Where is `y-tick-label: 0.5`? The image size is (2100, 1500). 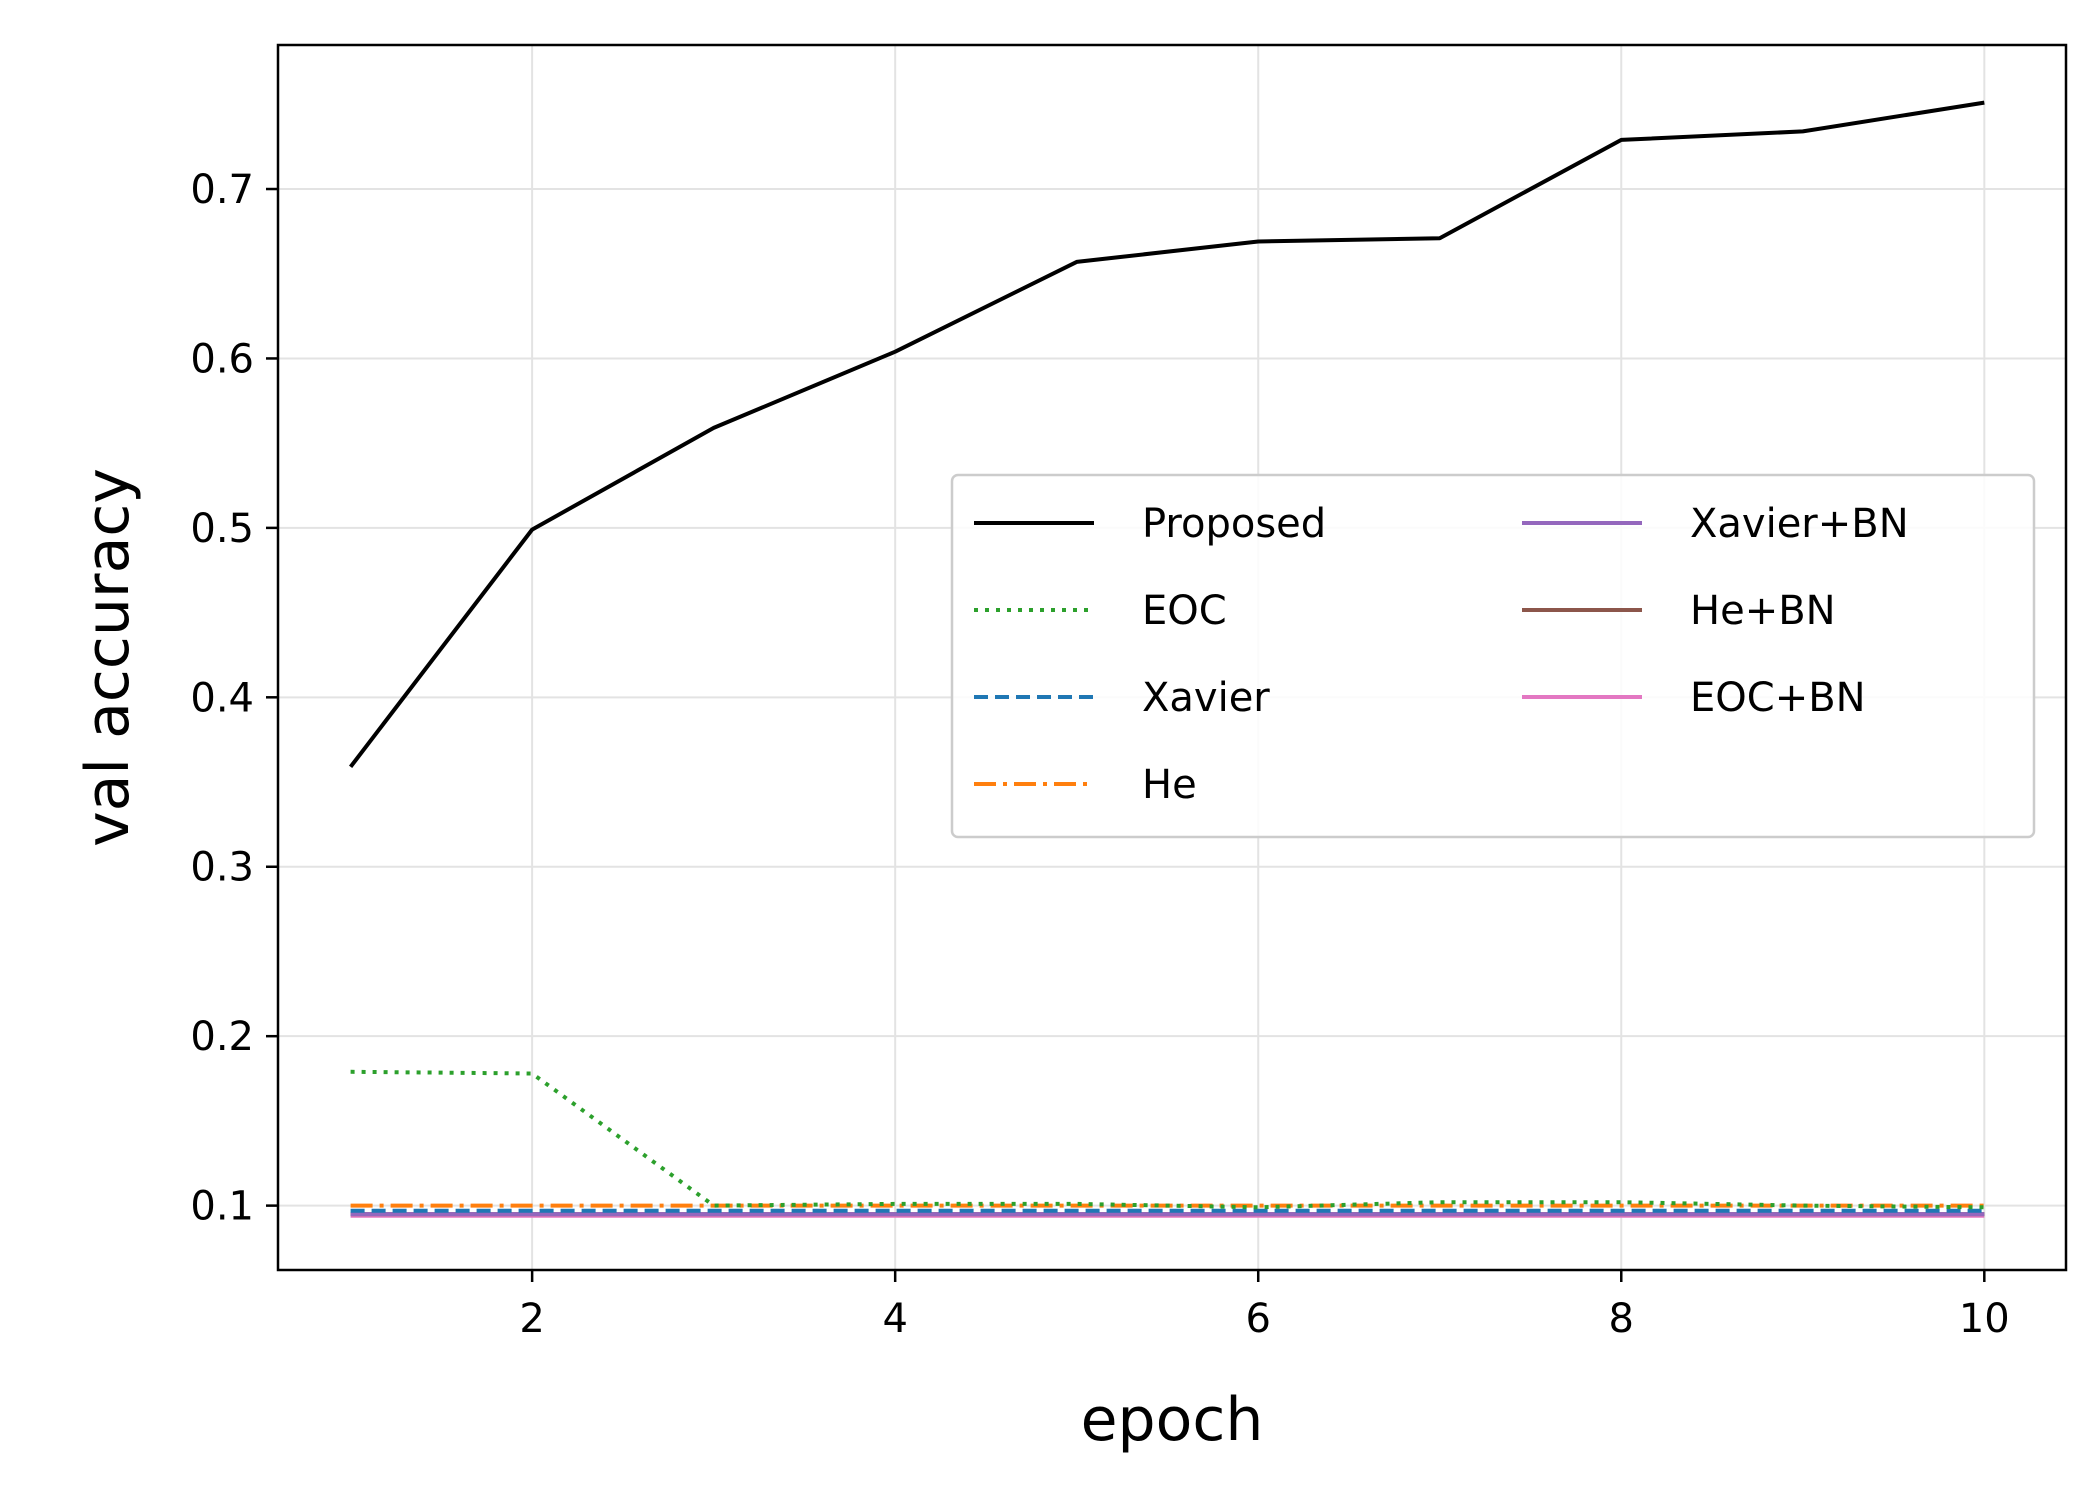
y-tick-label: 0.5 is located at coordinates (222, 529).